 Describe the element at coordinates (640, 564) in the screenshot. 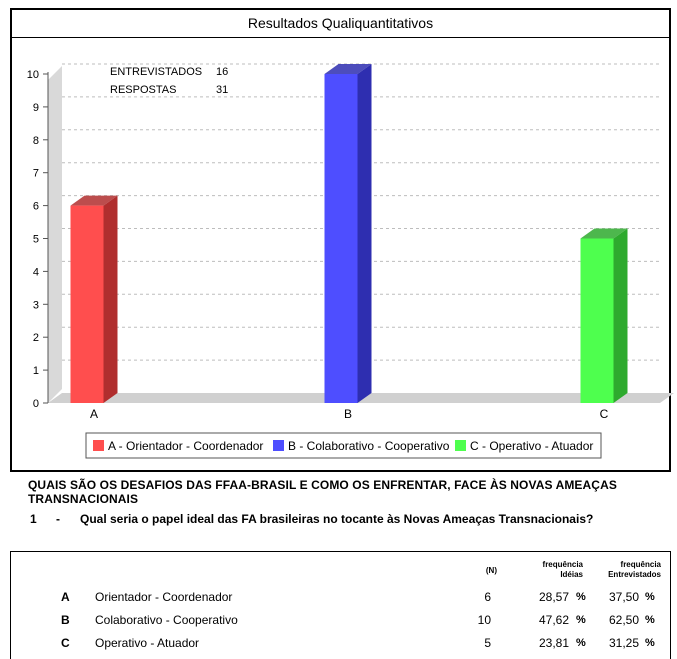

I see `header-freq-entrev-line1: frequência` at that location.